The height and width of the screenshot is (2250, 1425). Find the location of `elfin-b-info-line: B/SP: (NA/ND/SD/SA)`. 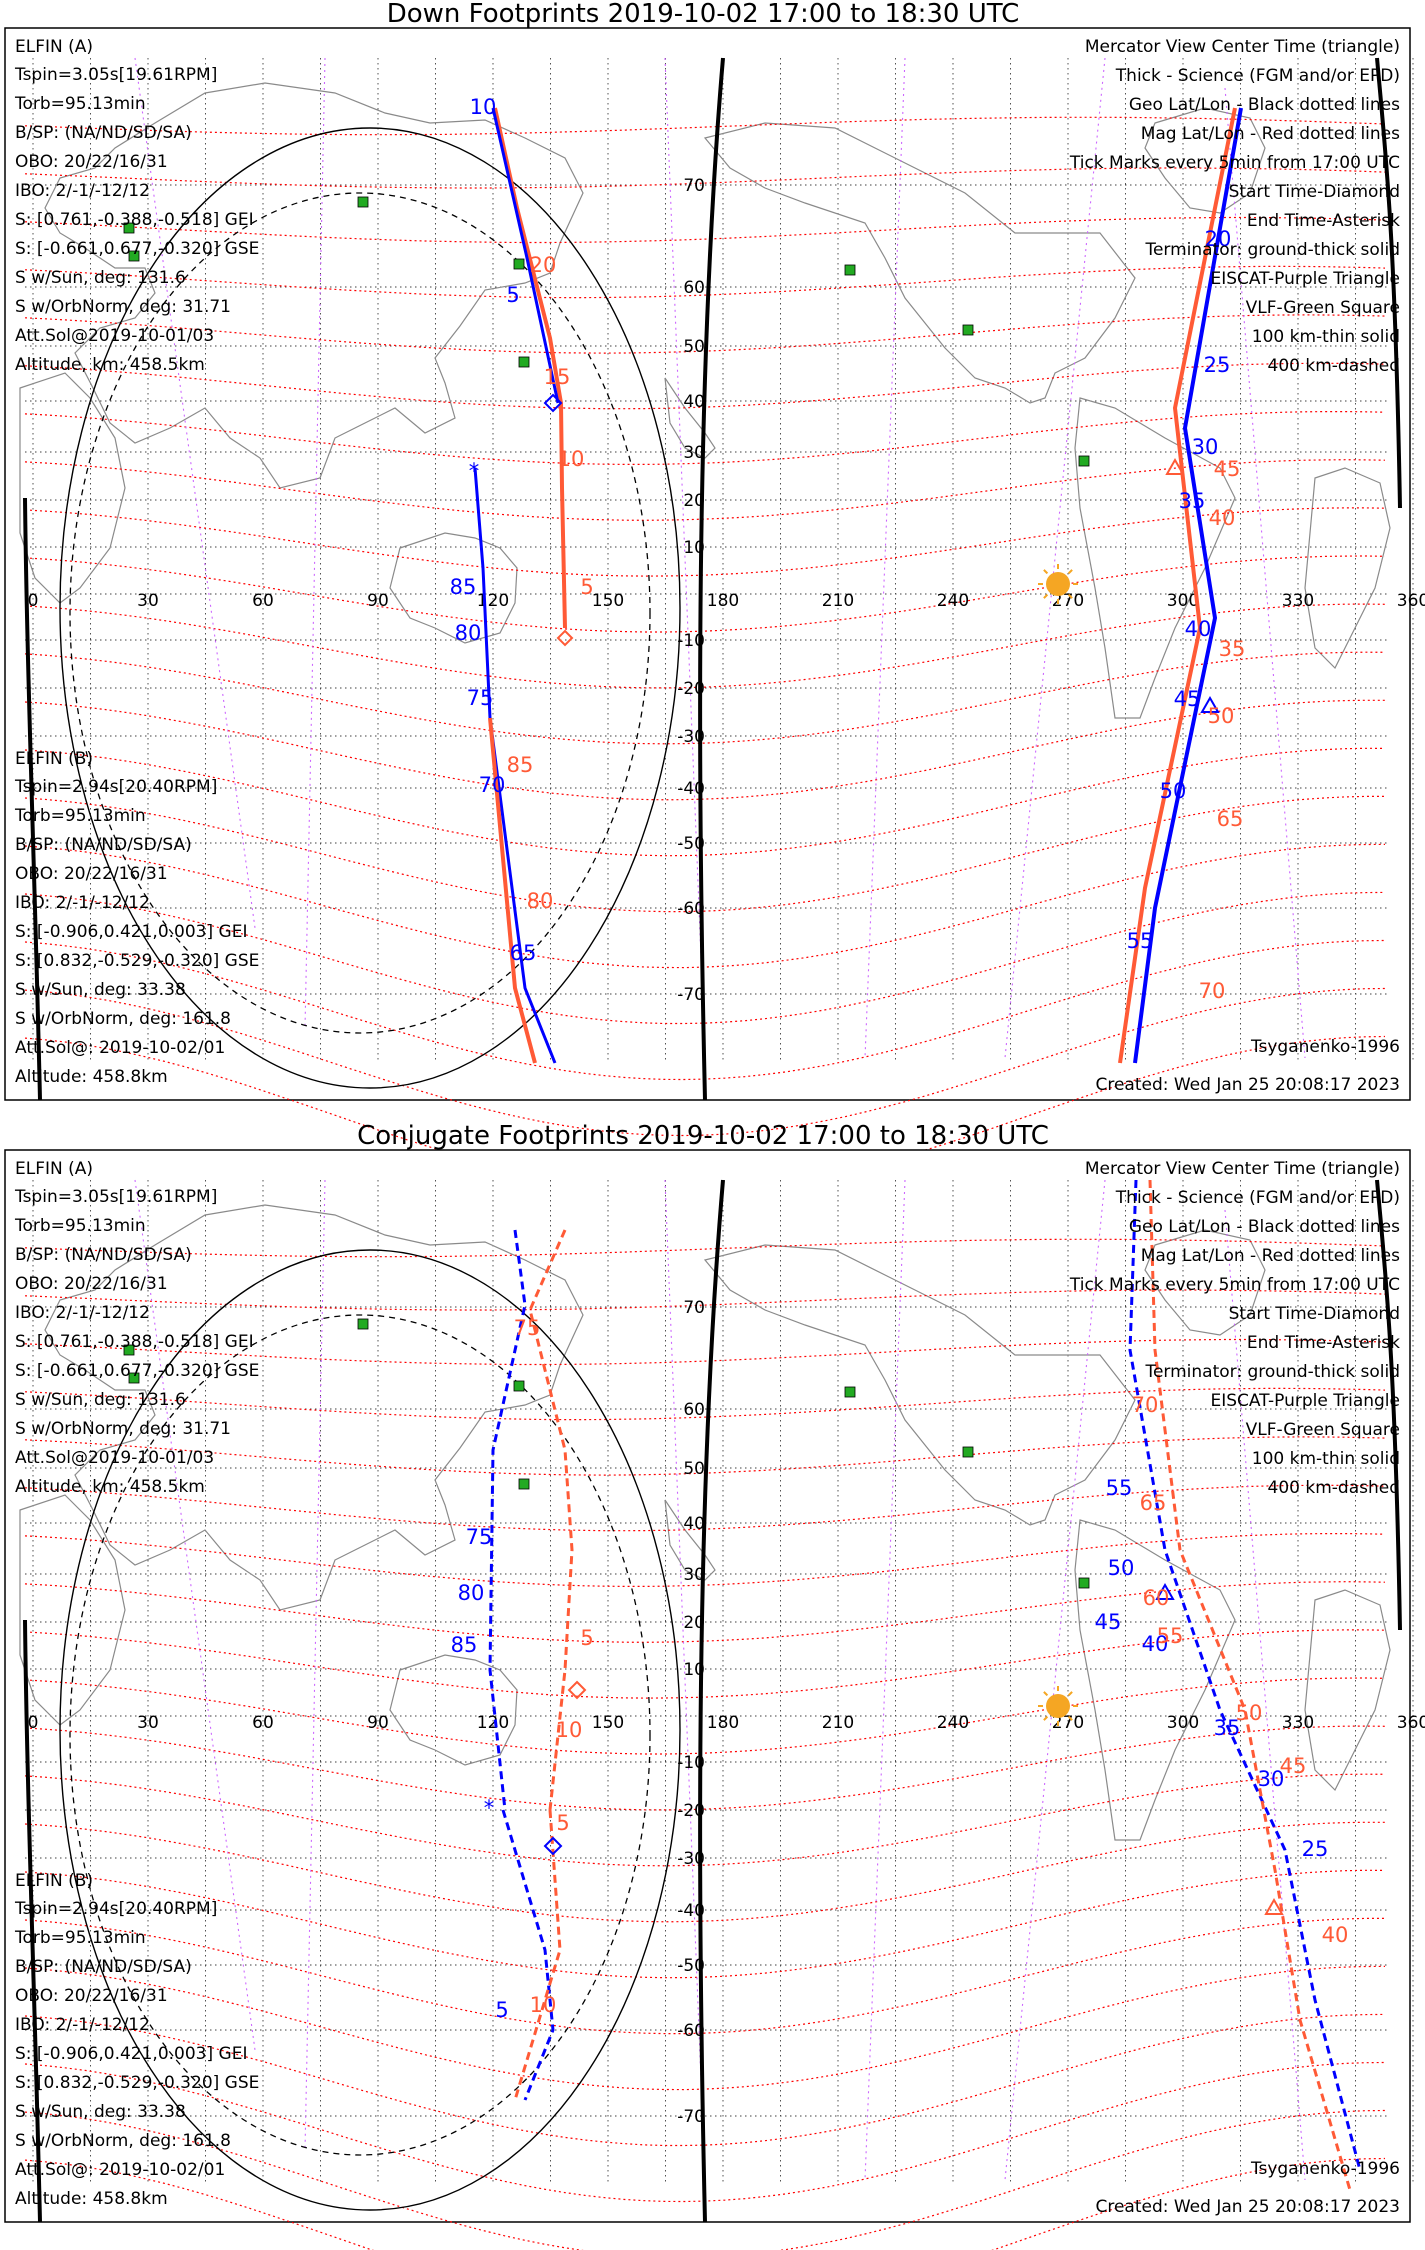

elfin-b-info-line: B/SP: (NA/ND/SD/SA) is located at coordinates (103, 1967).